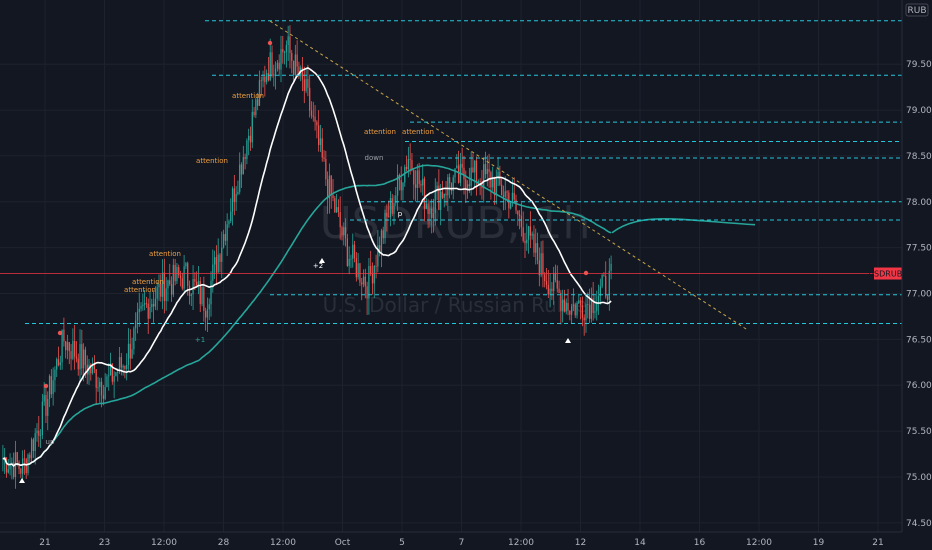 Image resolution: width=932 pixels, height=550 pixels. I want to click on price-tick-label: 76.500, so click(919, 340).